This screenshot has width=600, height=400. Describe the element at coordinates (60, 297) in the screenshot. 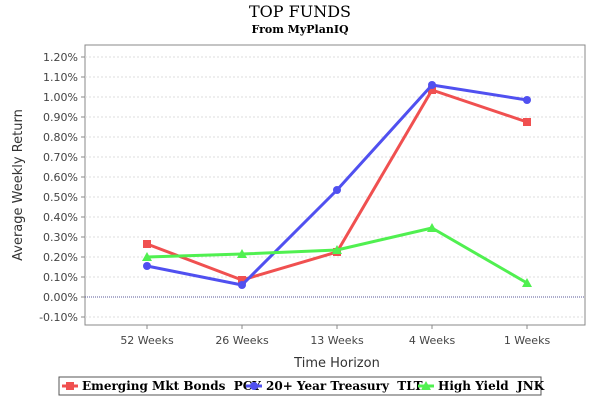

I see `y-tick-label: 0.00%` at that location.